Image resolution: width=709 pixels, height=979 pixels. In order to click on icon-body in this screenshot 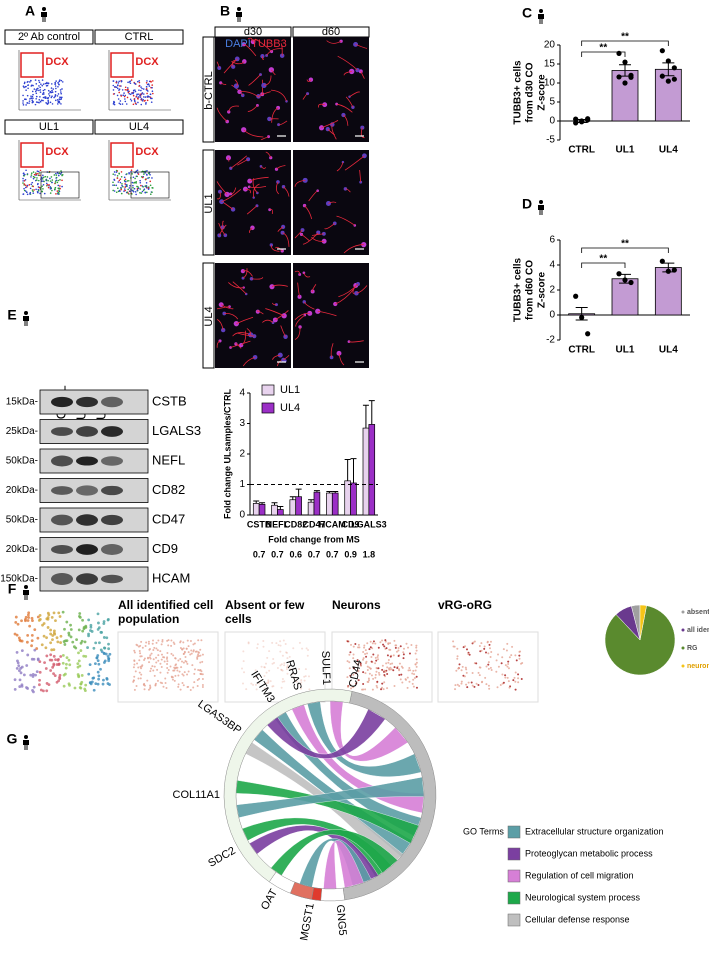, I will do `click(26, 321)`.